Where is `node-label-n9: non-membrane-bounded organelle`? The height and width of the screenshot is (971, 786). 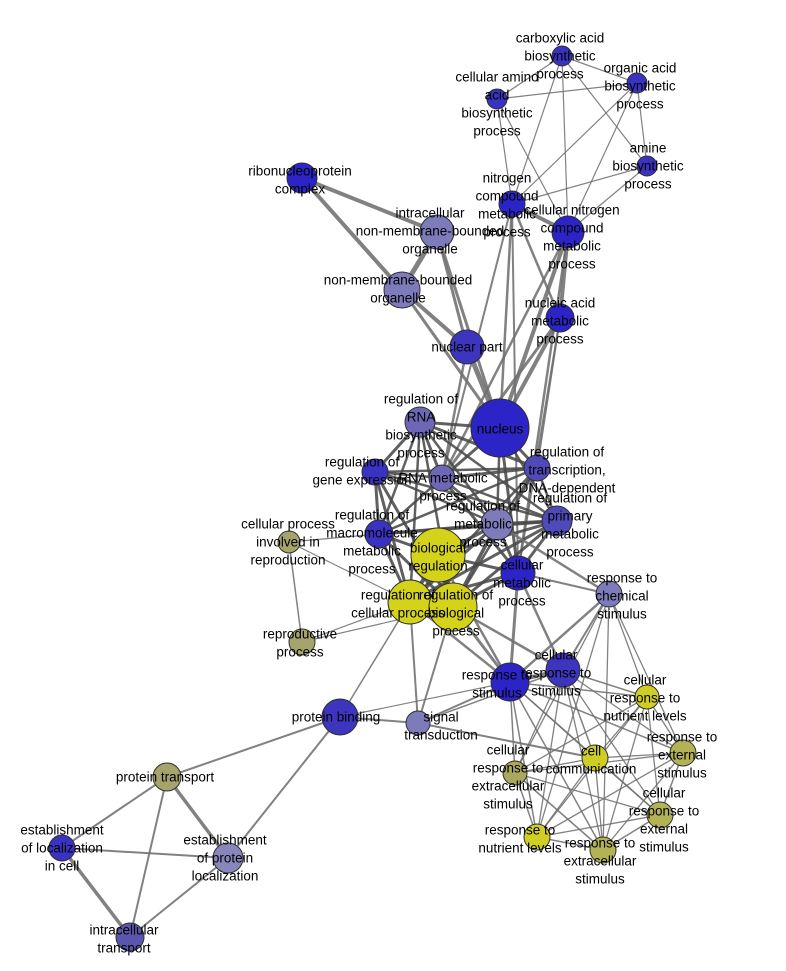
node-label-n9: non-membrane-bounded organelle is located at coordinates (398, 289).